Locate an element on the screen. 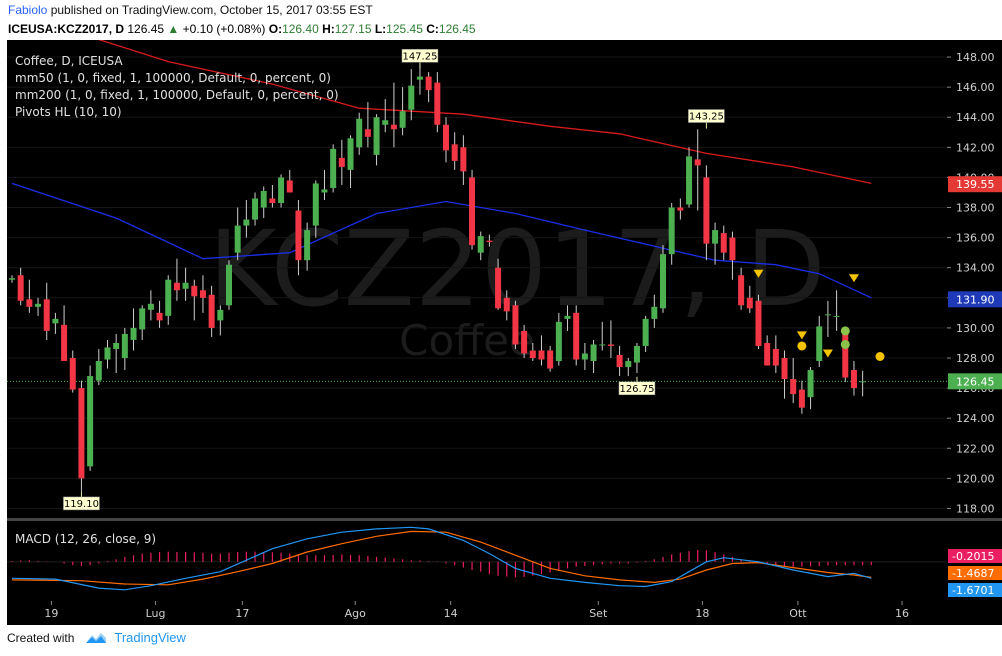 The width and height of the screenshot is (1002, 656). price-axis is located at coordinates (974, 332).